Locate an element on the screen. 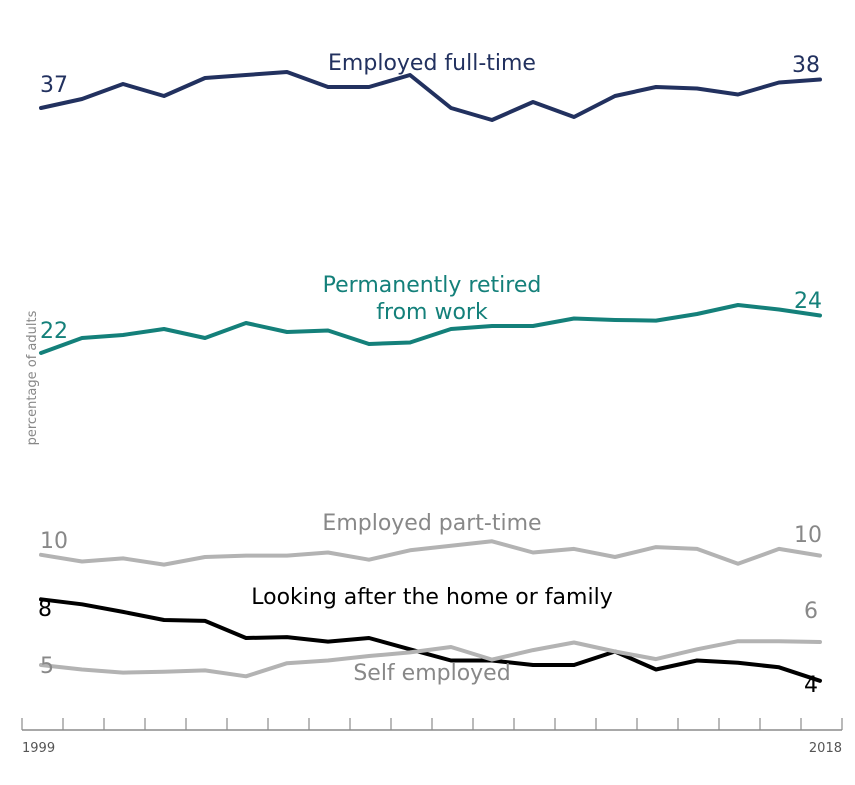 Image resolution: width=855 pixels, height=785 pixels. series-label-employed-part-time: Employed part-time is located at coordinates (431, 523).